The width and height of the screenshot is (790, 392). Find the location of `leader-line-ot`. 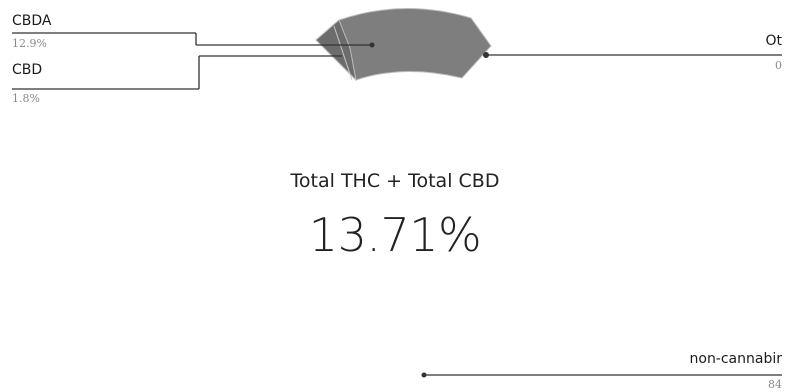

leader-line-ot is located at coordinates (632, 55).